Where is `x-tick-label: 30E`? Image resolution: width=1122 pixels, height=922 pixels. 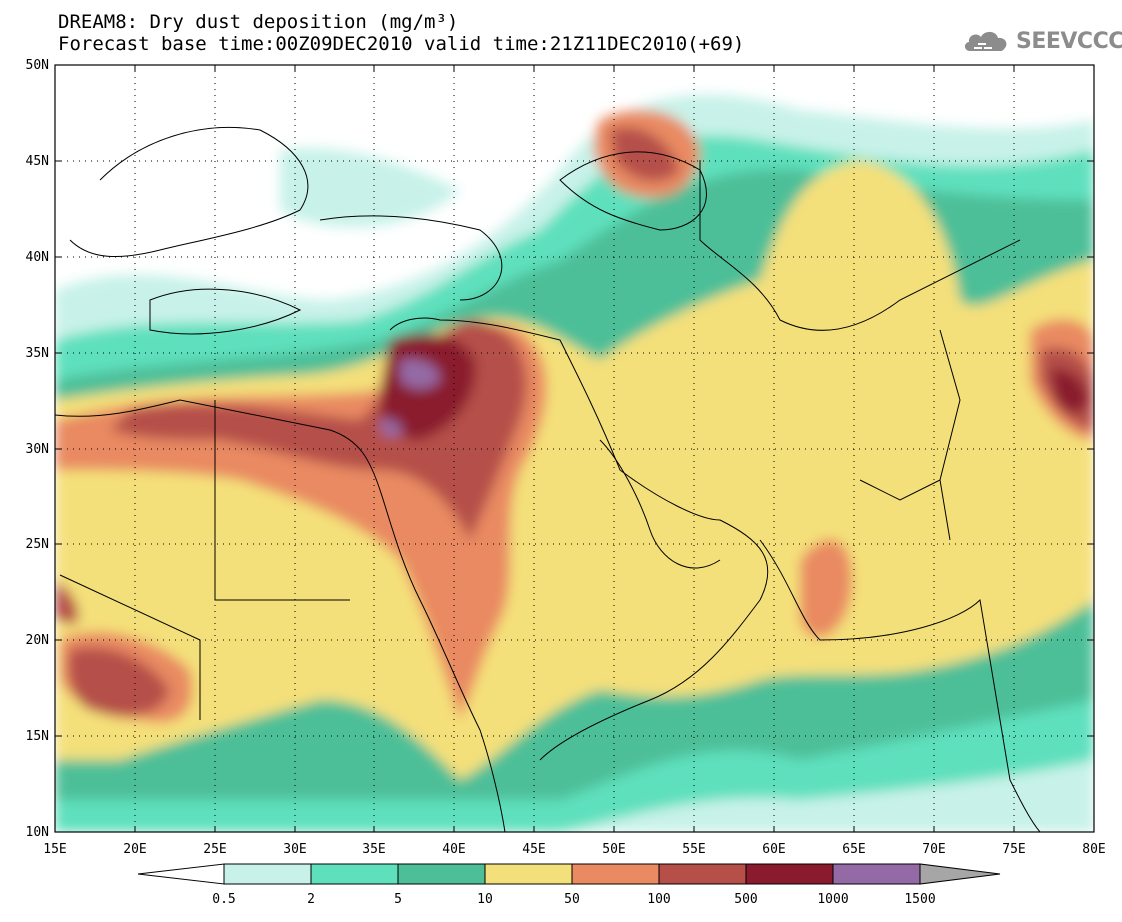
x-tick-label: 30E is located at coordinates (294, 849).